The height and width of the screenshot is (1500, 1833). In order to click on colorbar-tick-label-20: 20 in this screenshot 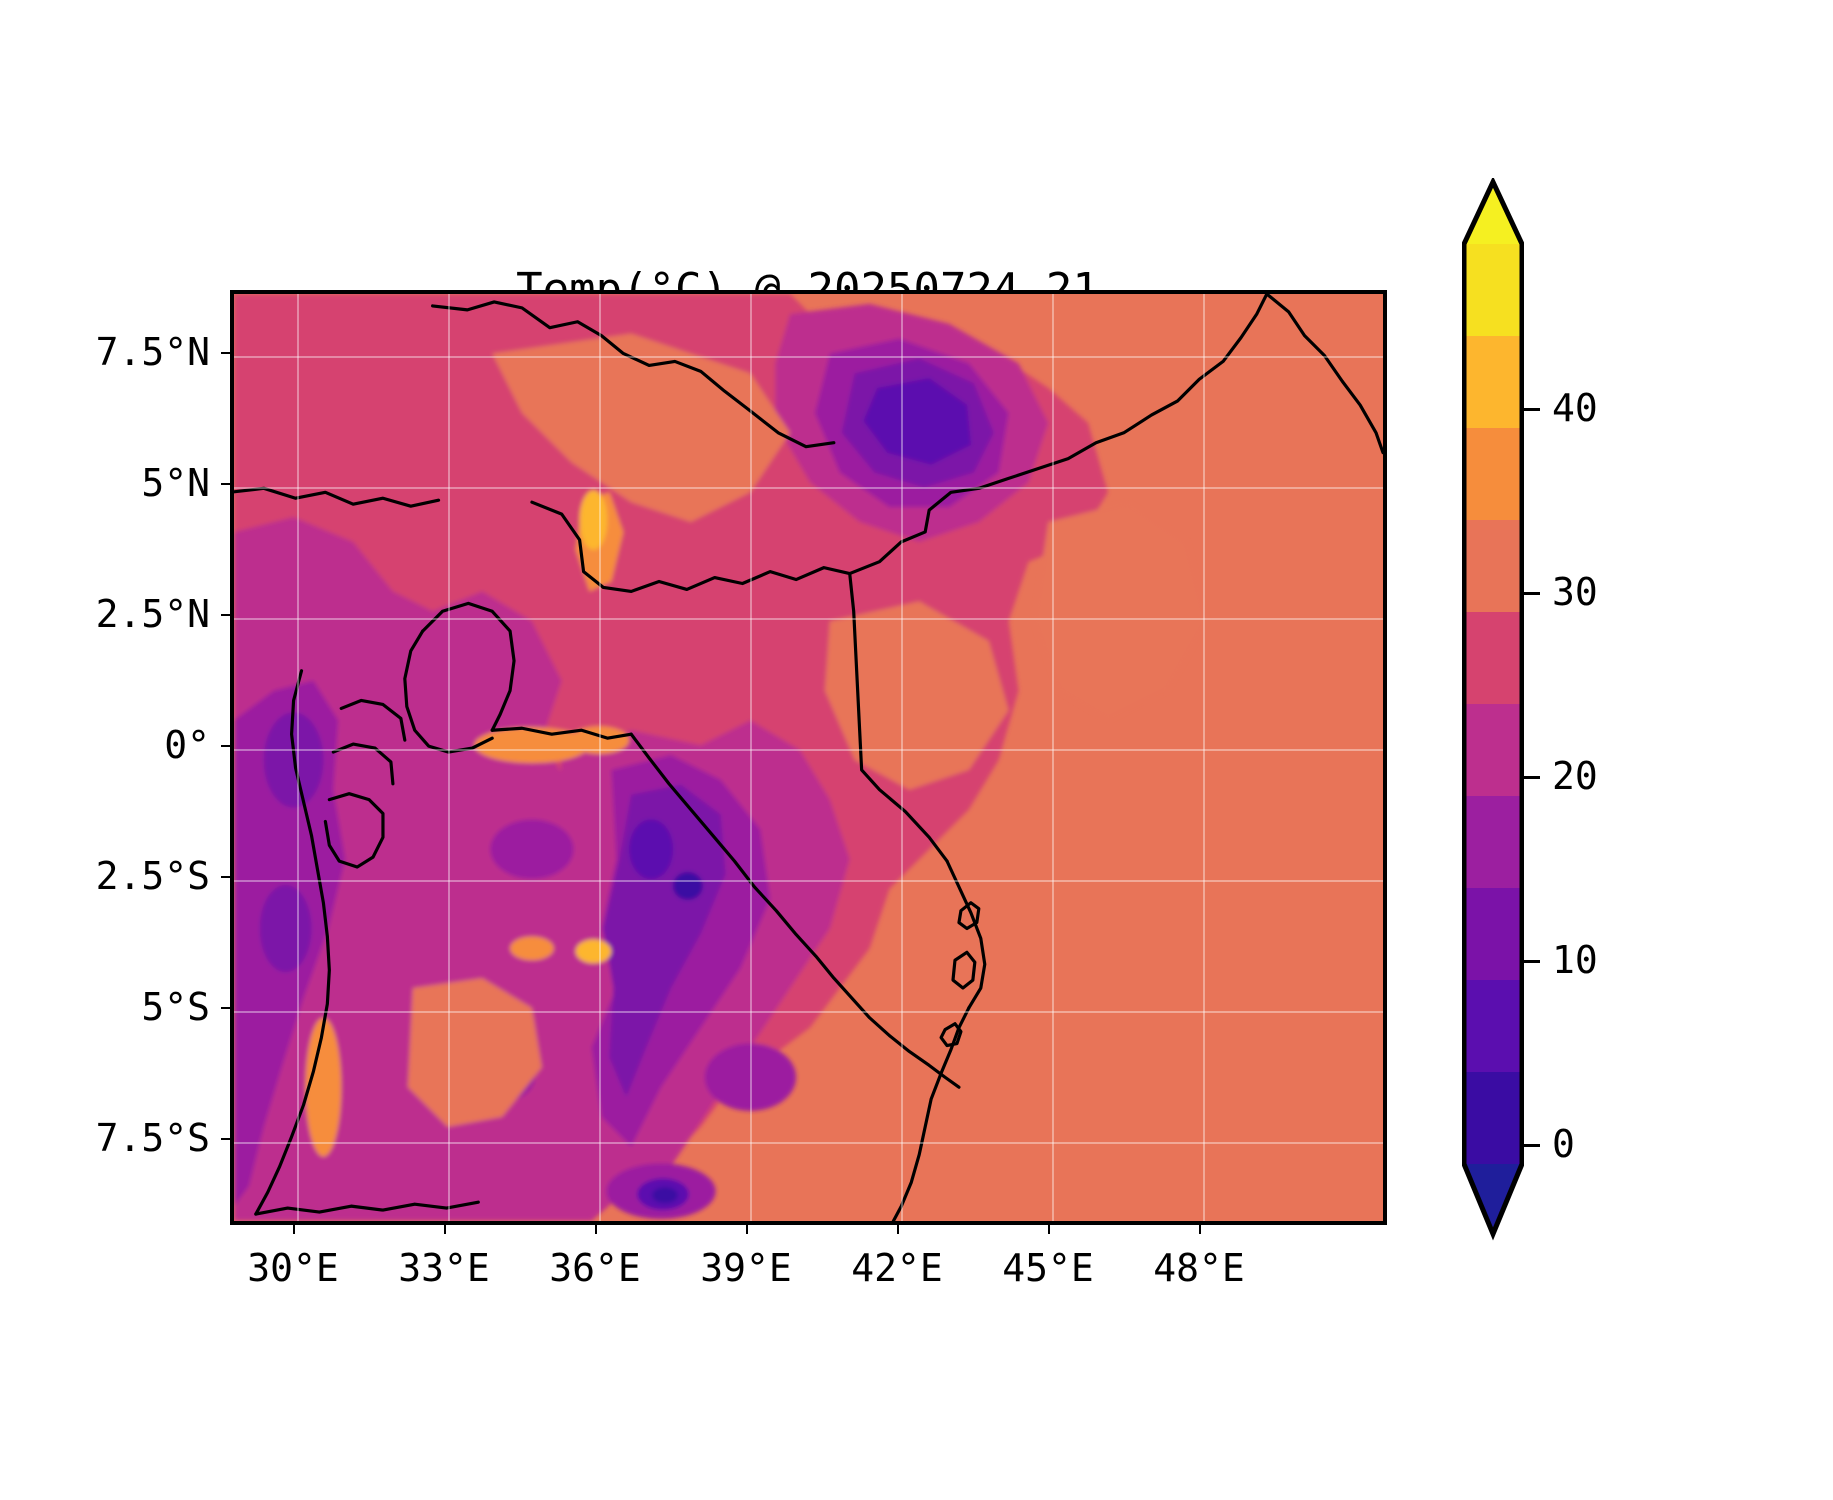, I will do `click(1575, 776)`.